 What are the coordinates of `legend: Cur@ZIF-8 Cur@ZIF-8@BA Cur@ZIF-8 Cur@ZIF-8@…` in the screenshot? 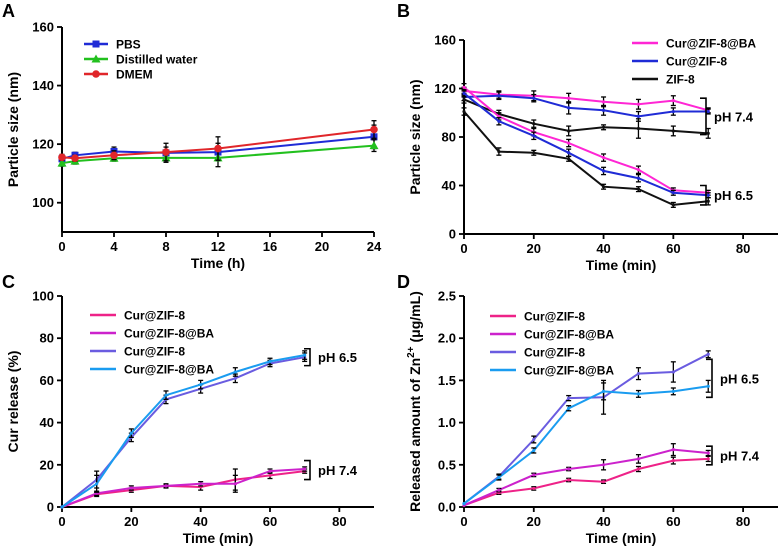 It's located at (552, 344).